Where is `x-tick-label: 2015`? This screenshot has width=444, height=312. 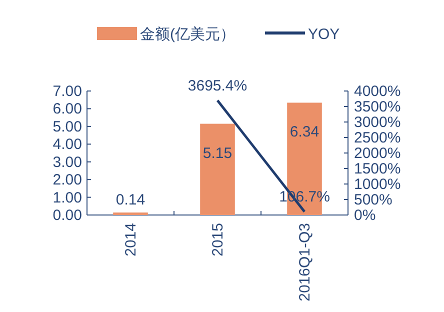 x-tick-label: 2015 is located at coordinates (218, 239).